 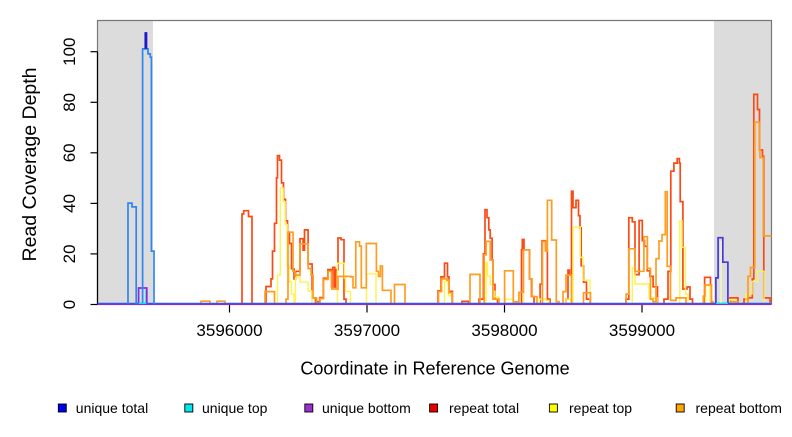 What do you see at coordinates (366, 408) in the screenshot?
I see `svg-text: unique bottom` at bounding box center [366, 408].